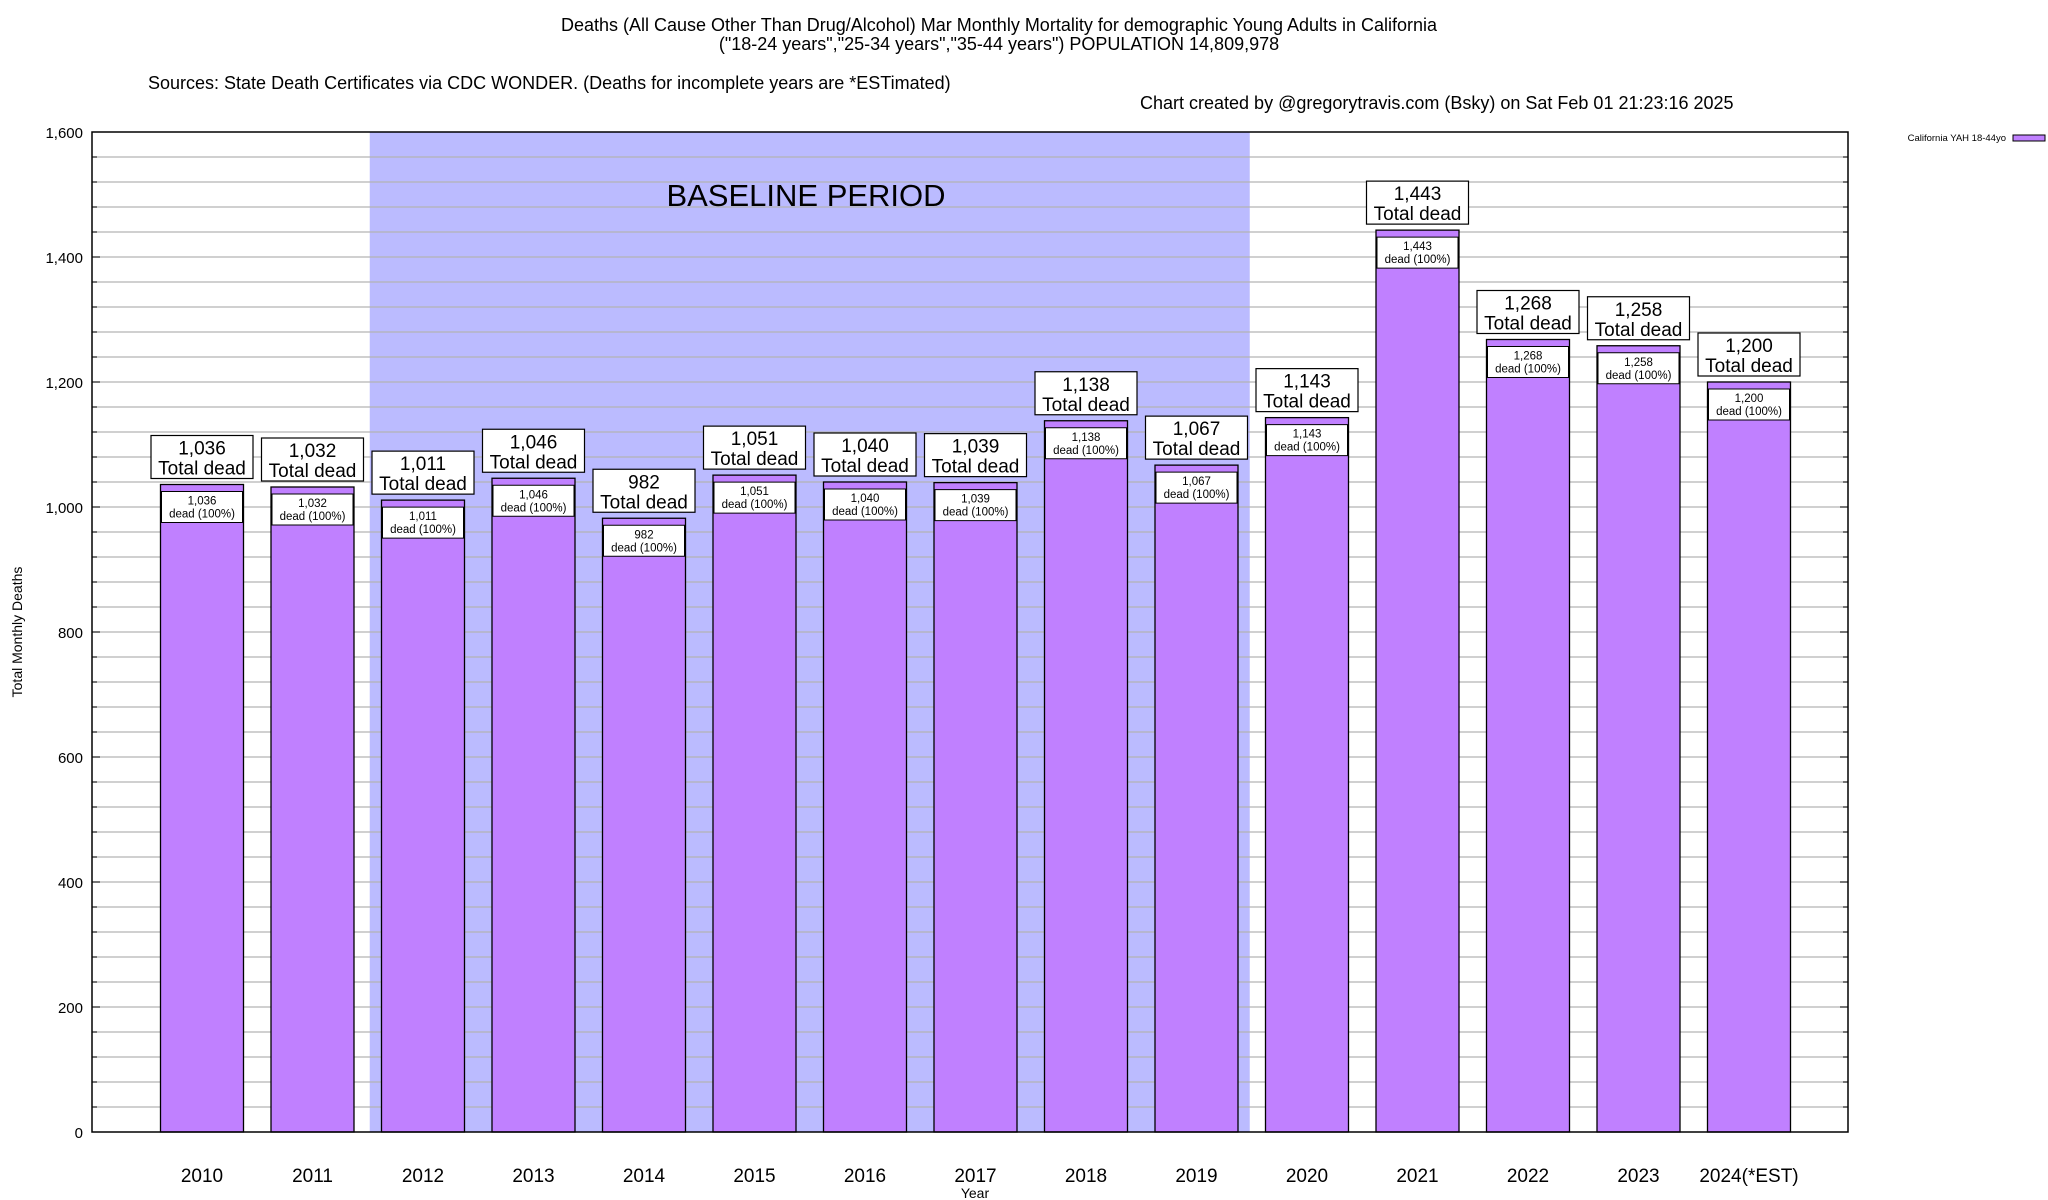 This screenshot has height=1200, width=2048. I want to click on bar-inner-value-label: 1,443, so click(1417, 247).